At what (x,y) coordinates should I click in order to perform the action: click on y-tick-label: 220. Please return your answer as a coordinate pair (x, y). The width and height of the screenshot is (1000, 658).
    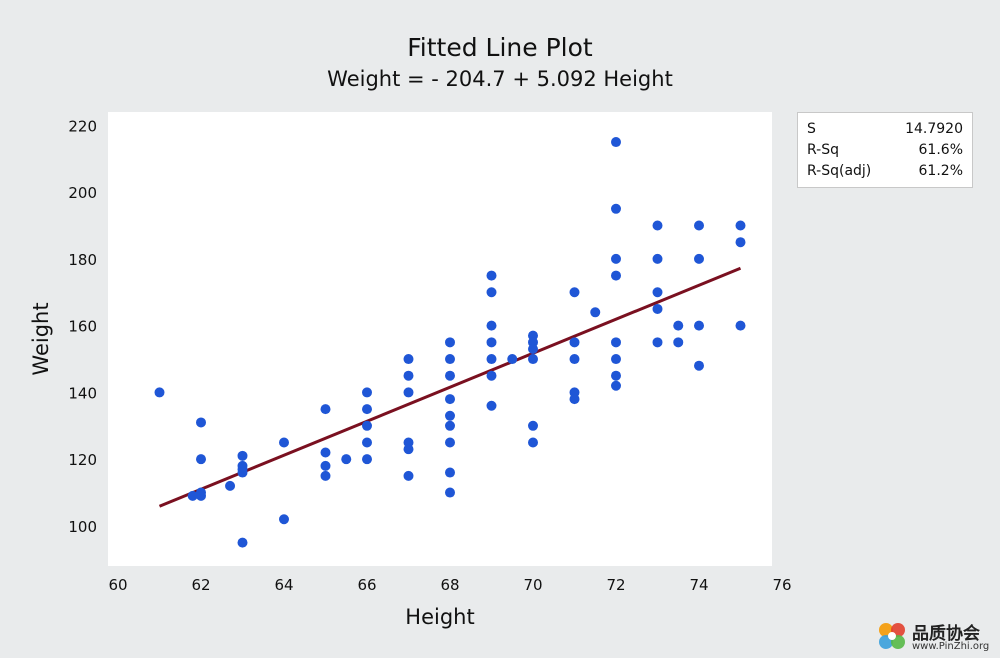
    Looking at the image, I should click on (82, 126).